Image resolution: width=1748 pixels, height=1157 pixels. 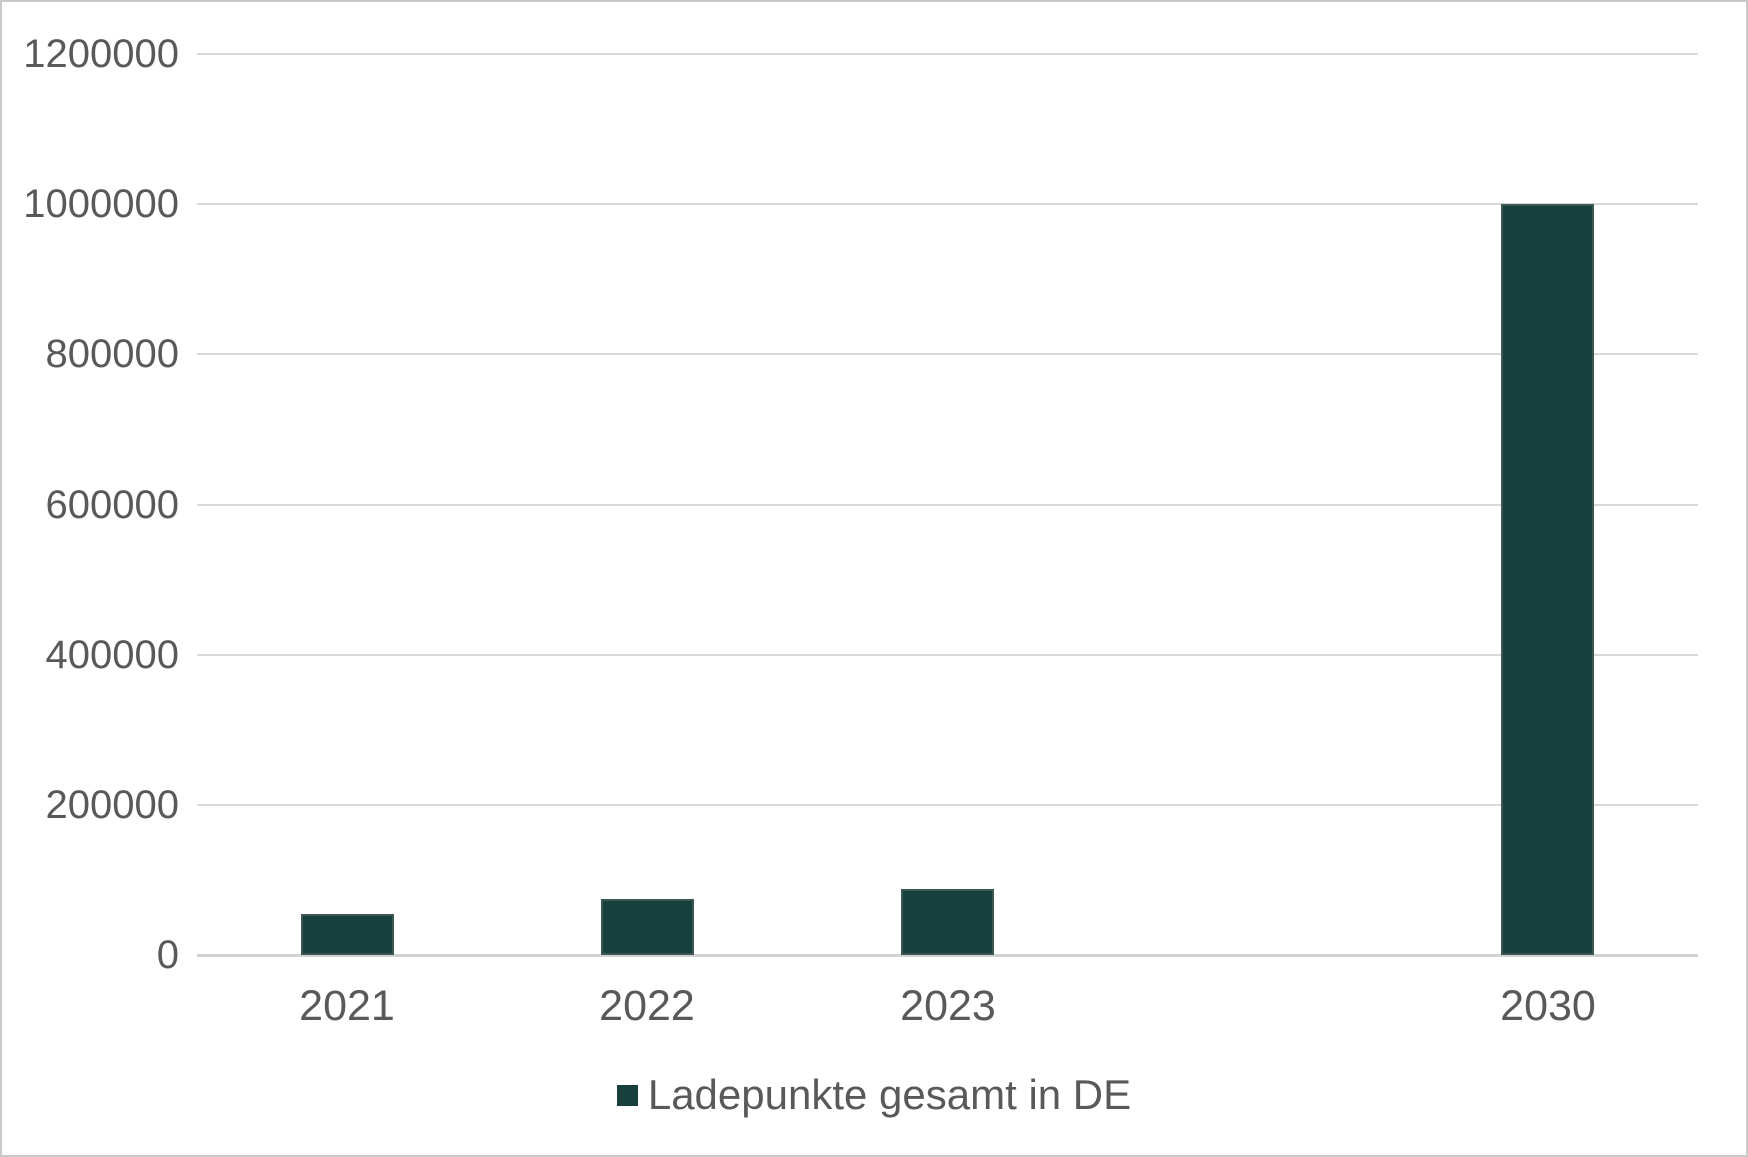 I want to click on y-axis-tick-label: 800000, so click(x=112, y=354).